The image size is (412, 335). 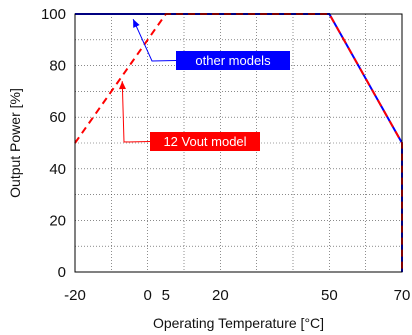 I want to click on y-tick-label: 0, so click(x=62, y=272).